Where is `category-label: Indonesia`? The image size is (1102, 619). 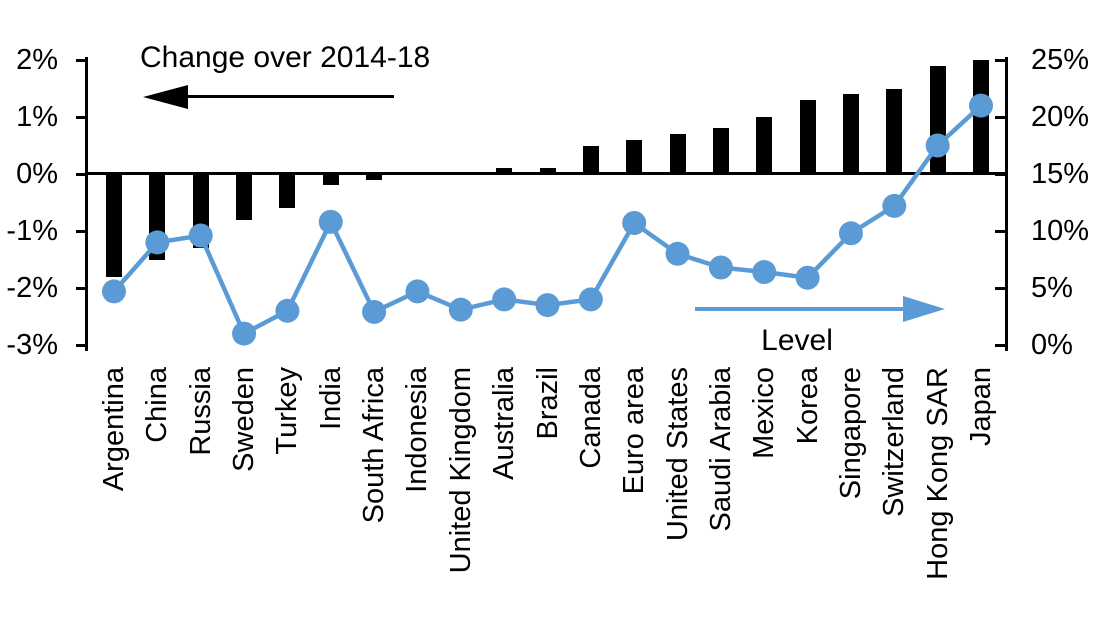
category-label: Indonesia is located at coordinates (417, 430).